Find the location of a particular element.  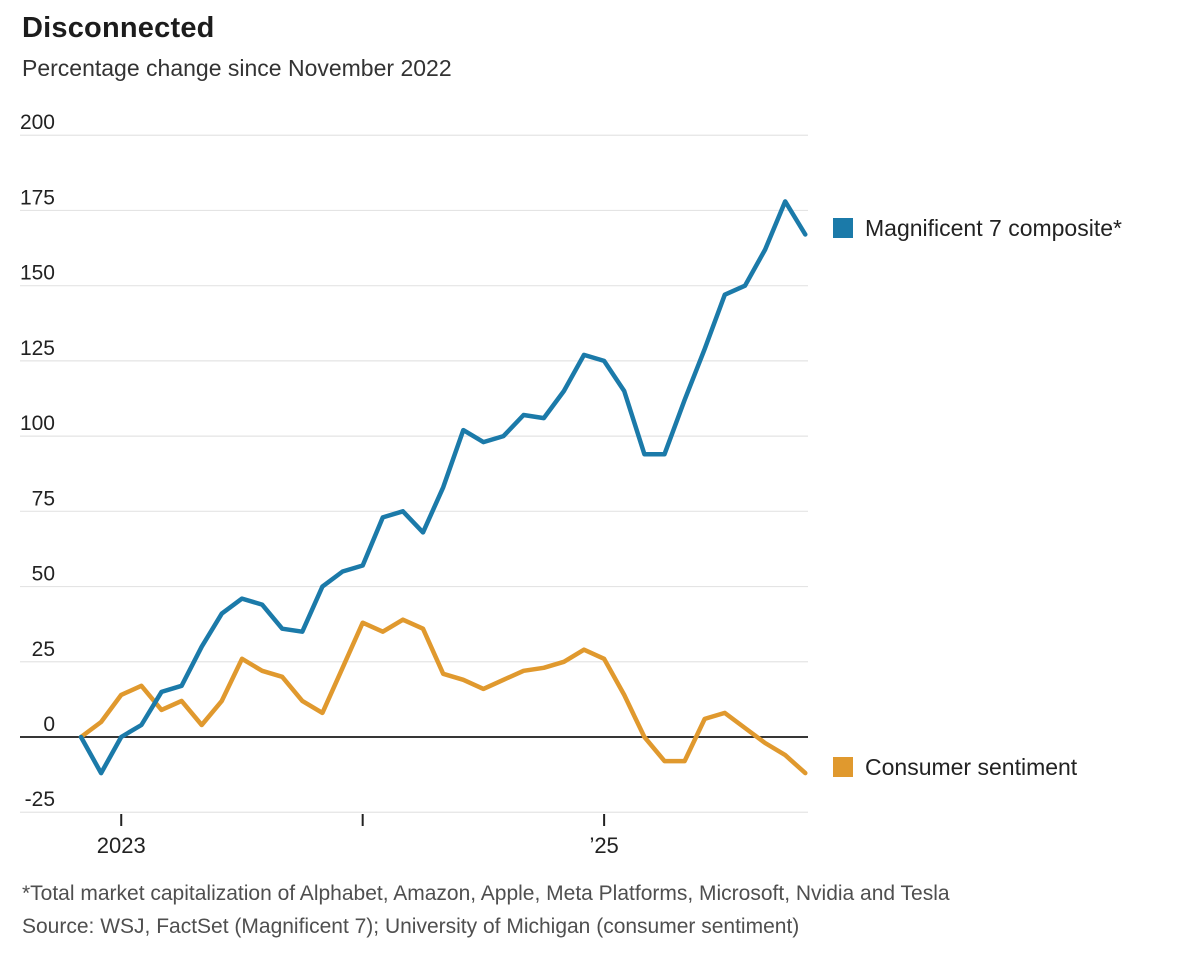

legend-item-sentiment: Consumer sentiment is located at coordinates (955, 766).